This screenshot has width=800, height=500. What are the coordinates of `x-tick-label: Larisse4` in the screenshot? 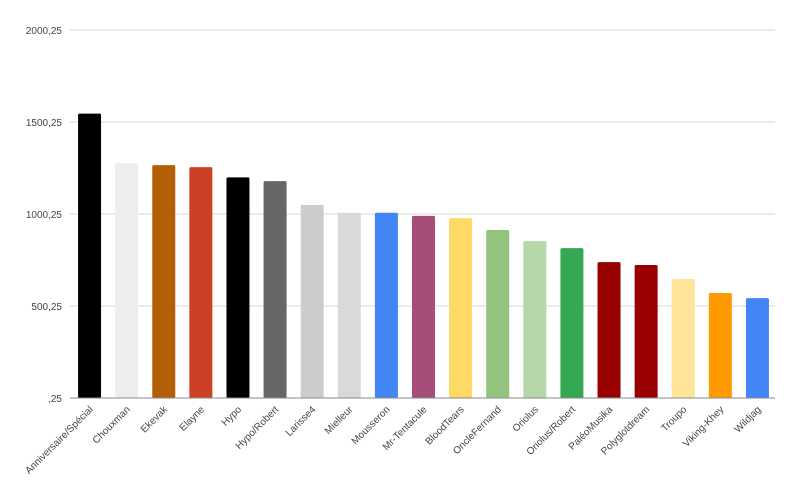 It's located at (301, 421).